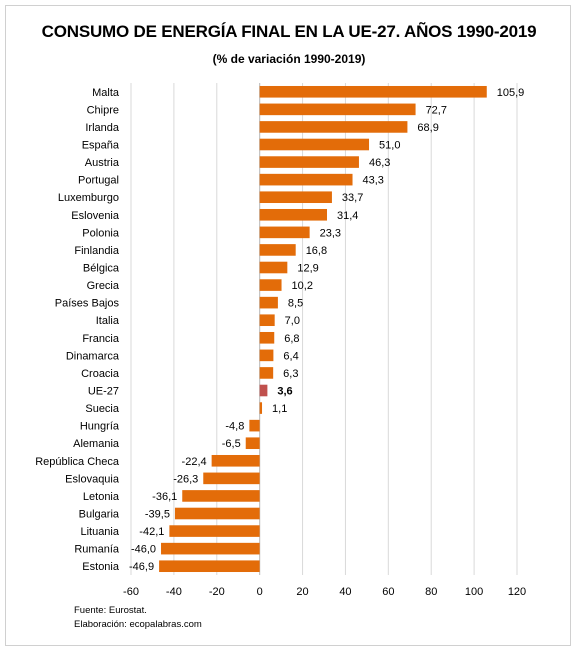  What do you see at coordinates (103, 392) in the screenshot?
I see `category-label: UE-27` at bounding box center [103, 392].